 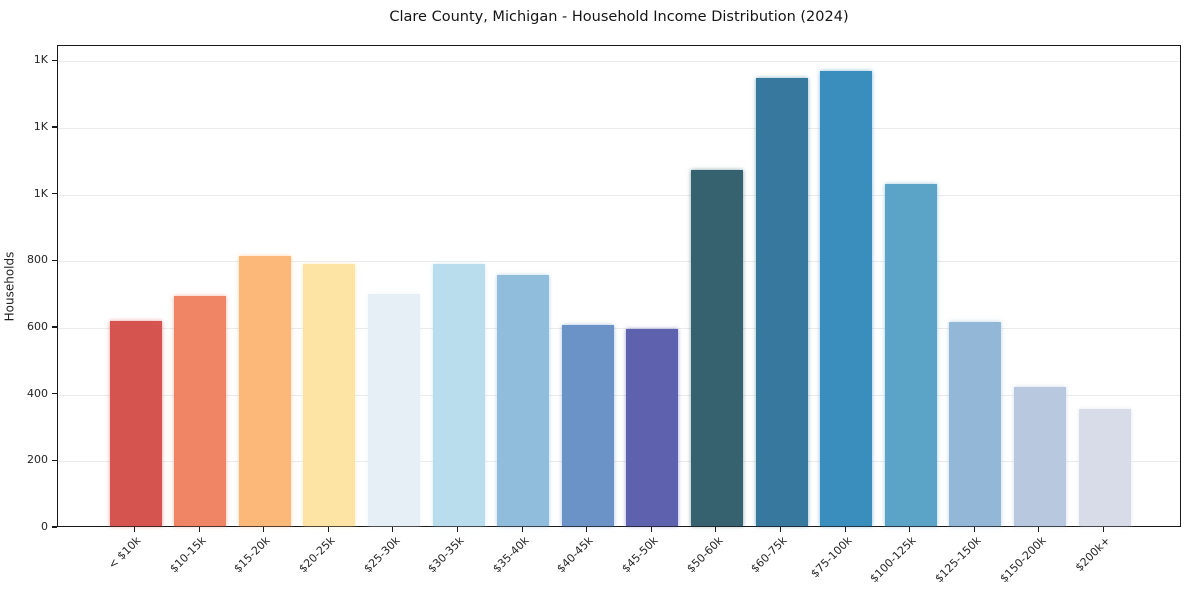 What do you see at coordinates (125, 553) in the screenshot?
I see `x-tick-label: < $10k` at bounding box center [125, 553].